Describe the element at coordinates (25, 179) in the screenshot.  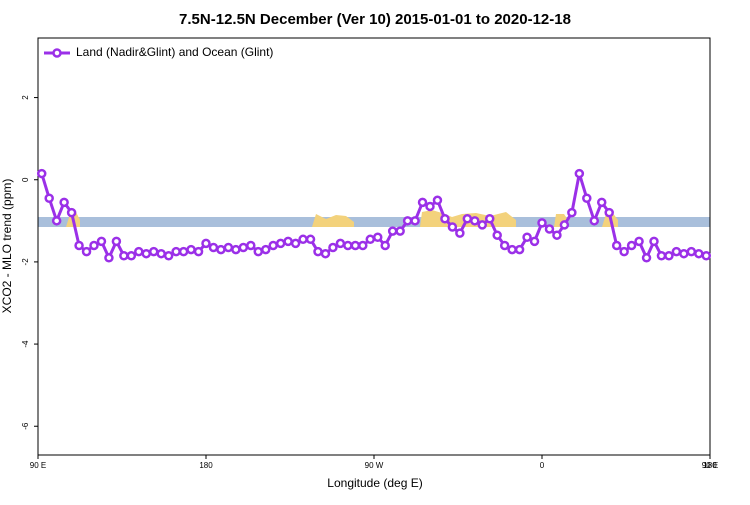
I see `y-tick-label: 0` at that location.